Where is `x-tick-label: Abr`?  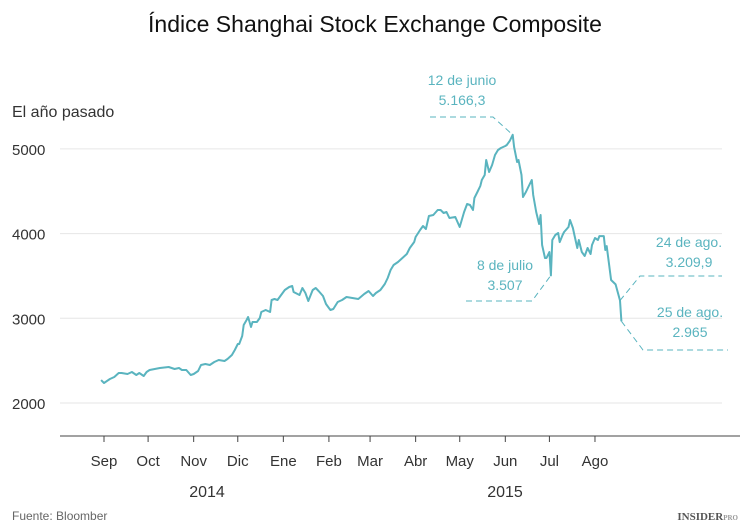
x-tick-label: Abr is located at coordinates (415, 461).